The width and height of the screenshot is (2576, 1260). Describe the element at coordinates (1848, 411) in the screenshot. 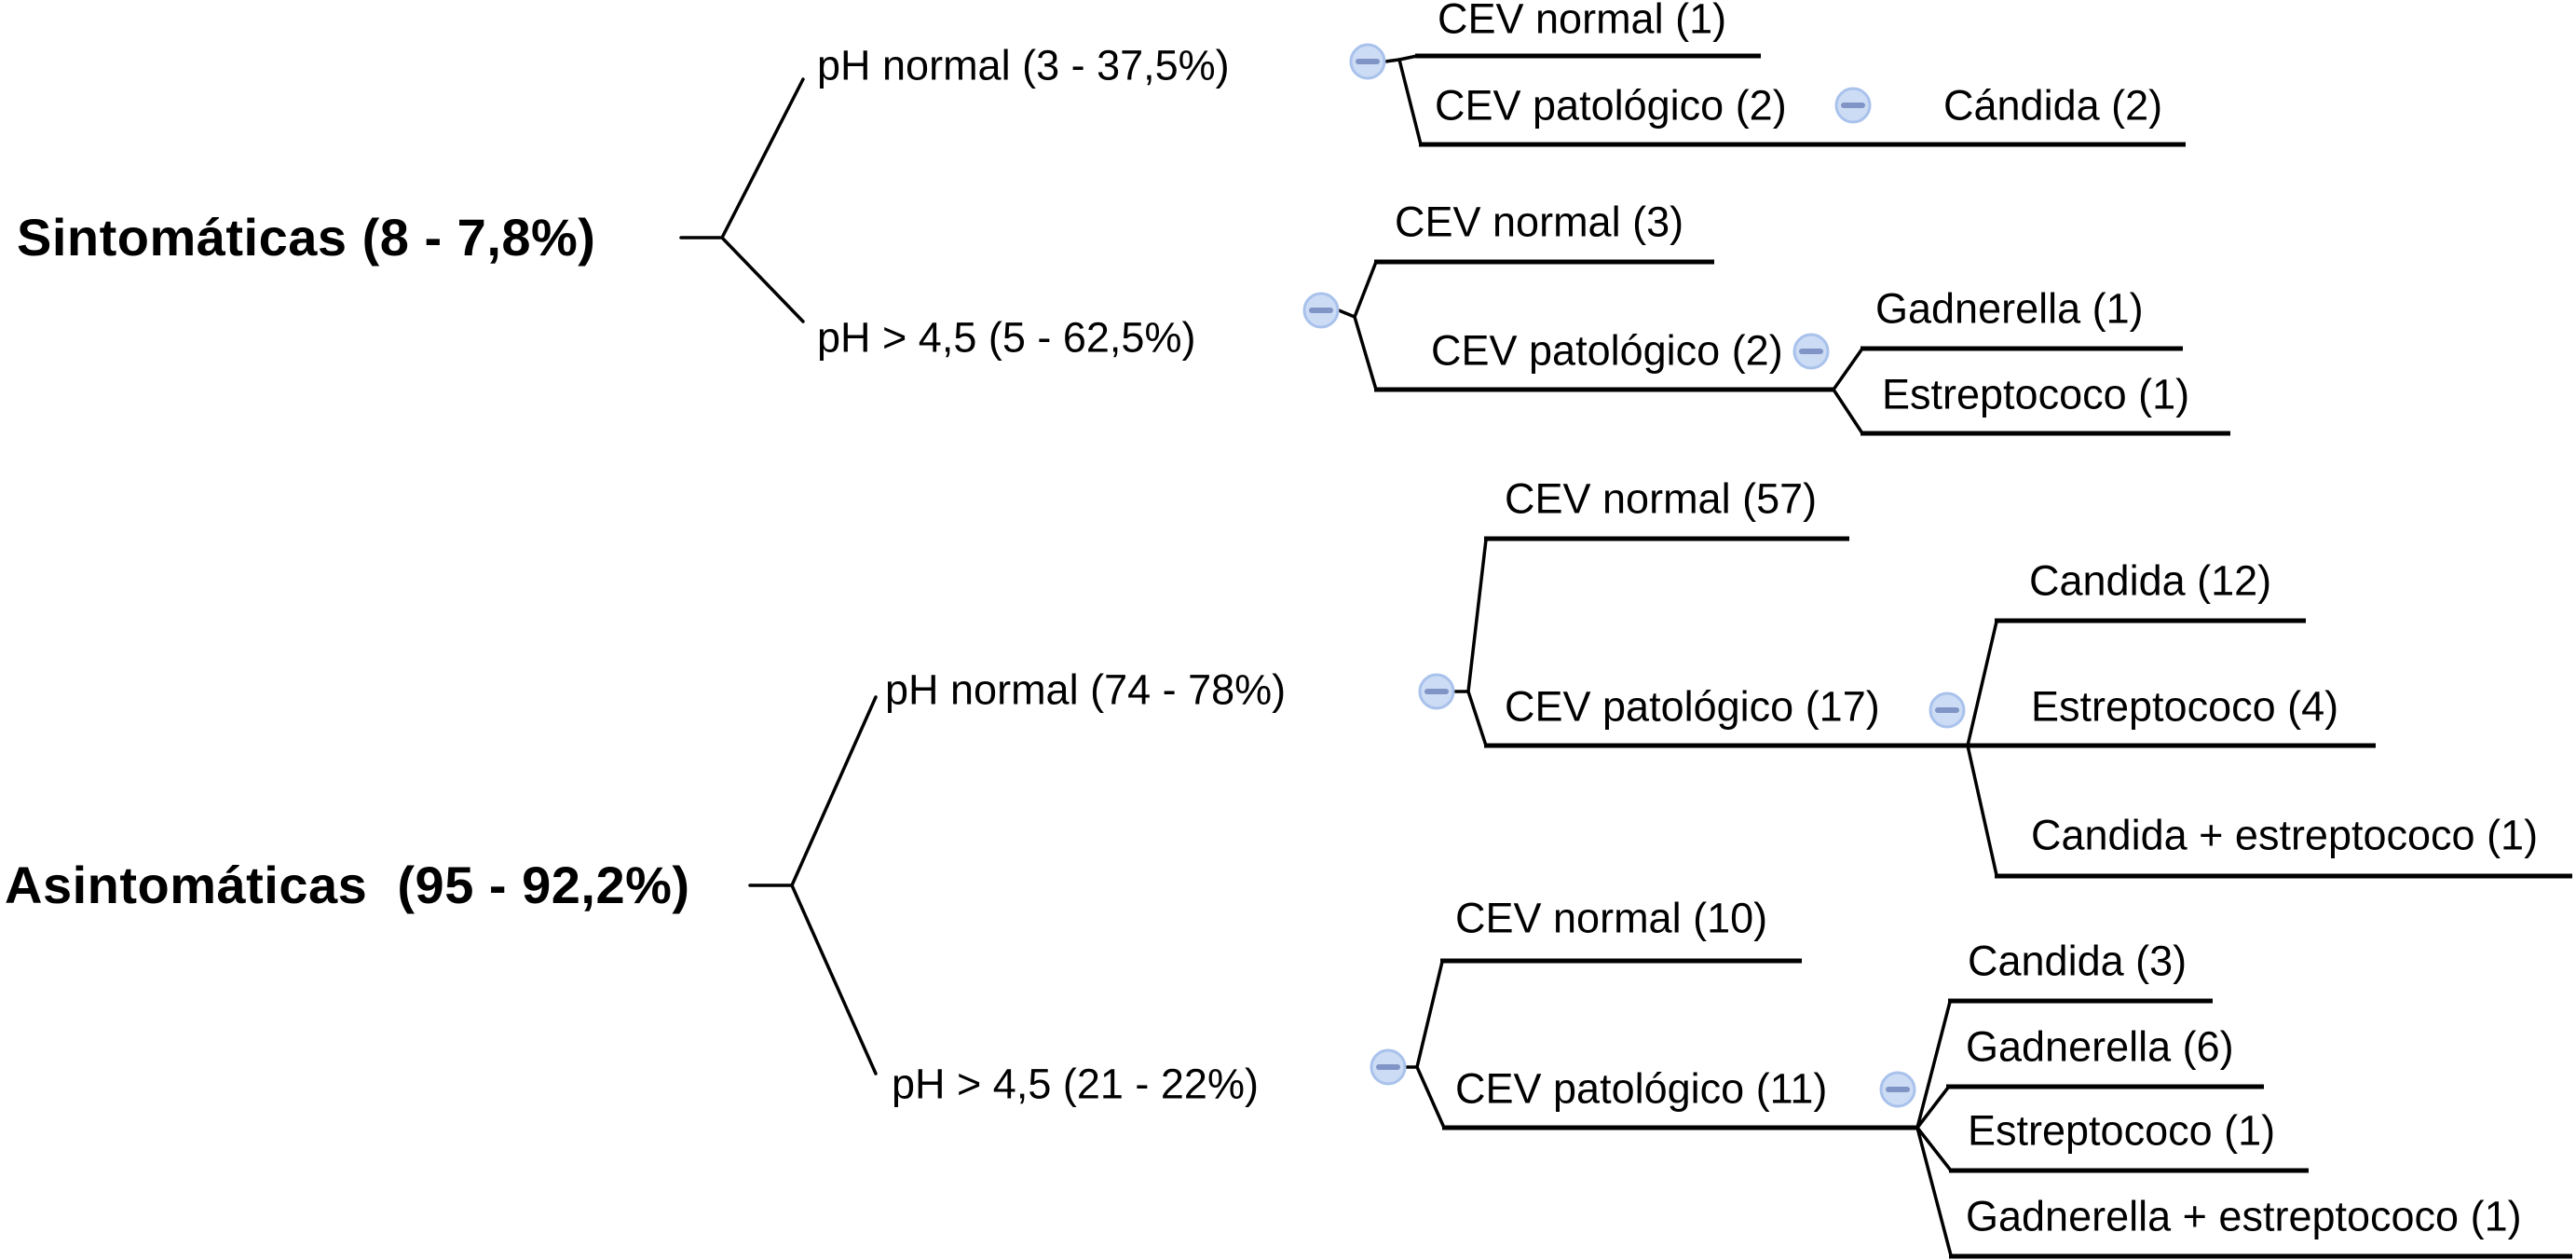

I see `g2b-branch-down` at that location.